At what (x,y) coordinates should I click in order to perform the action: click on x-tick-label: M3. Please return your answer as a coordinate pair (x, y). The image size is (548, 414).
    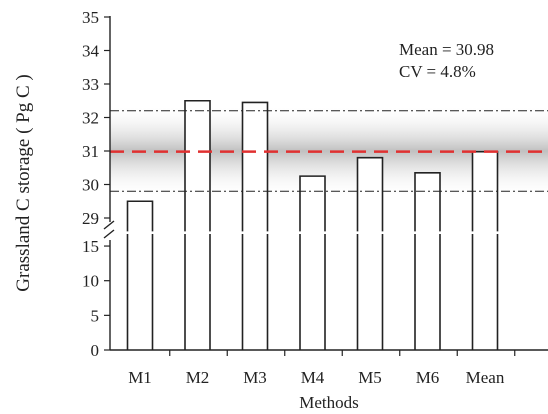
    Looking at the image, I should click on (255, 377).